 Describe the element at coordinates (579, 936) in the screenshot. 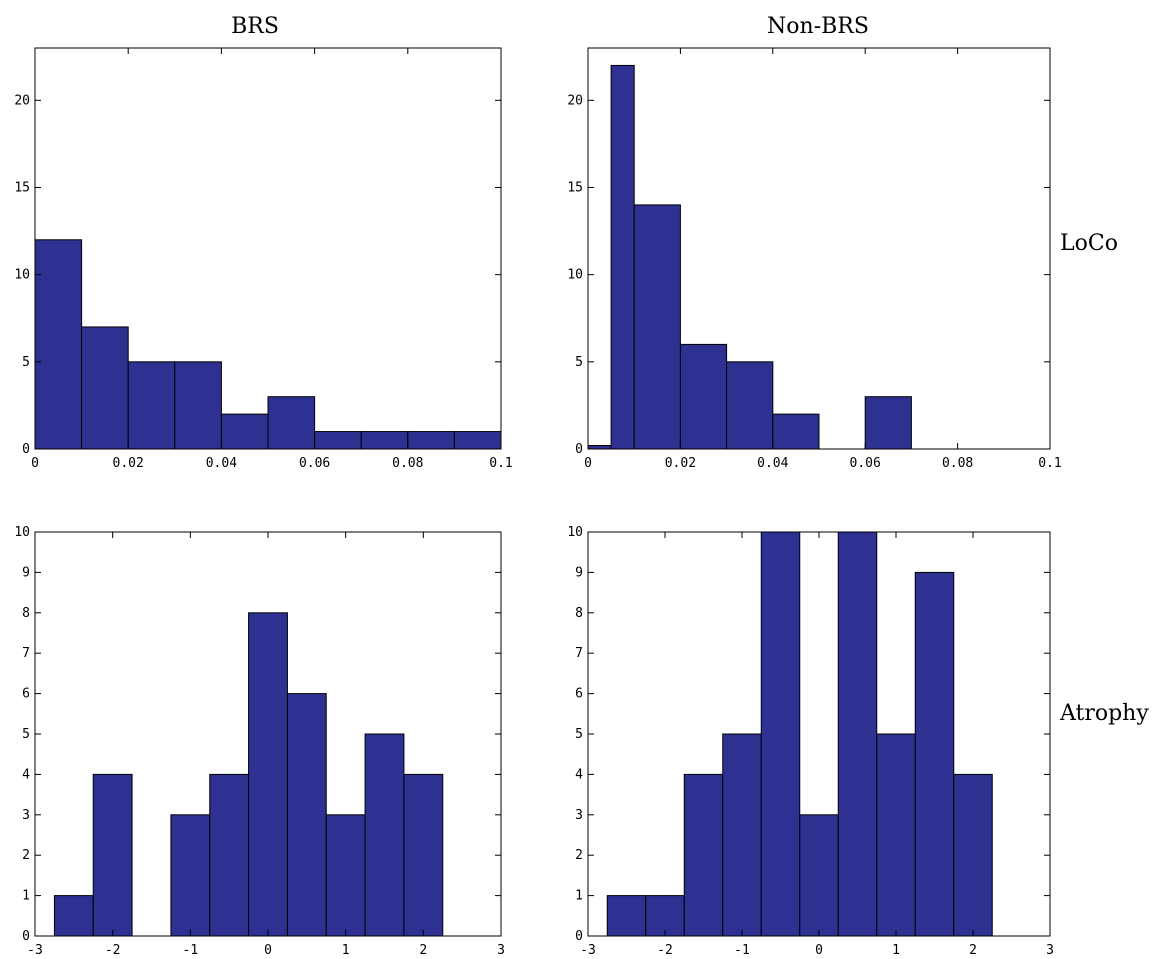

I see `y-tick-label-non-brs-atrophy-0: 0` at that location.